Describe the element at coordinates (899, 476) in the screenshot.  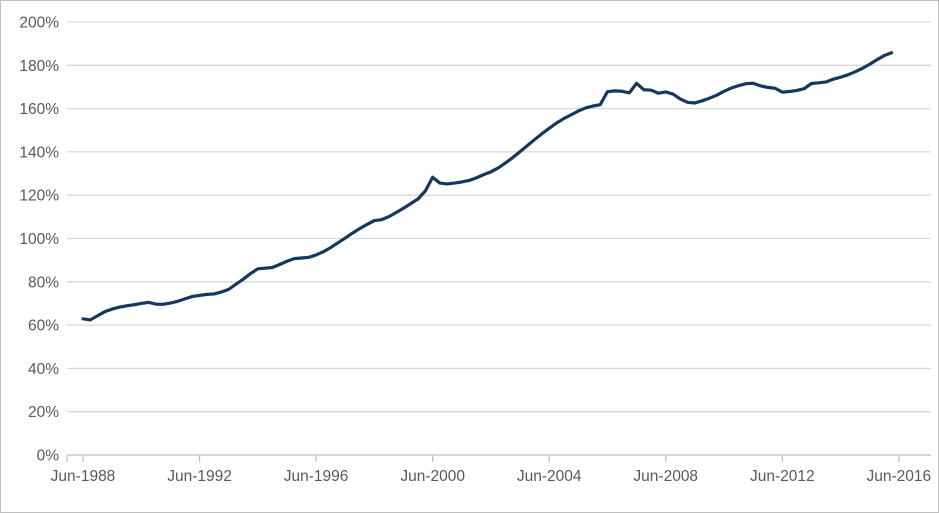
I see `x-tick-label: Jun-2016` at that location.